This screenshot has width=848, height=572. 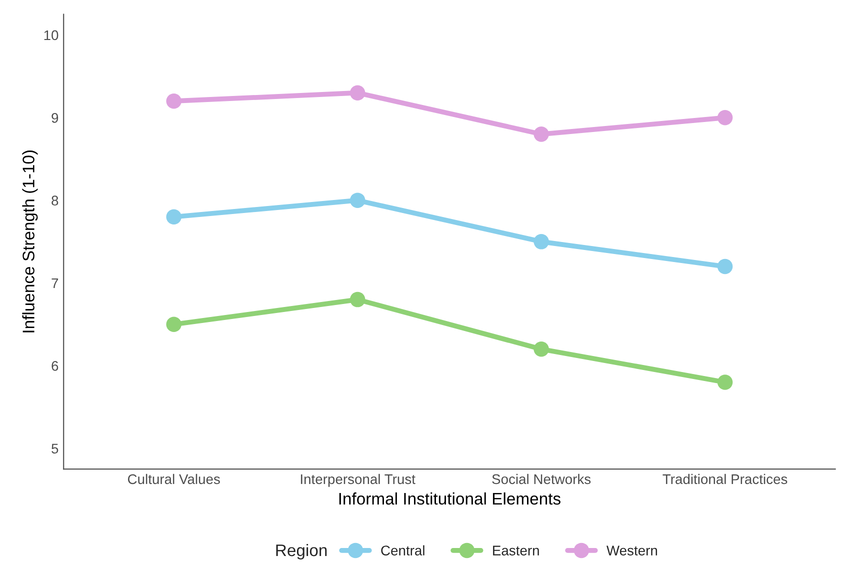 What do you see at coordinates (55, 117) in the screenshot?
I see `y-tick-label: 9` at bounding box center [55, 117].